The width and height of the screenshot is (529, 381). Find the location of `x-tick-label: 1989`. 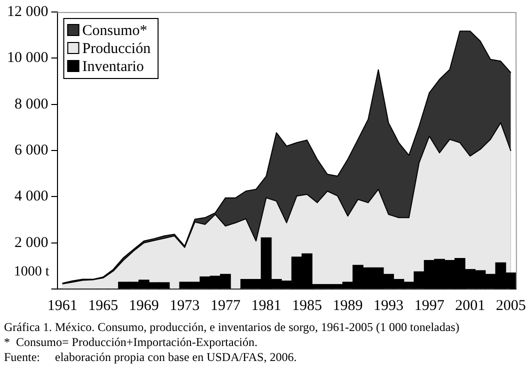

x-tick-label: 1989 is located at coordinates (347, 306).